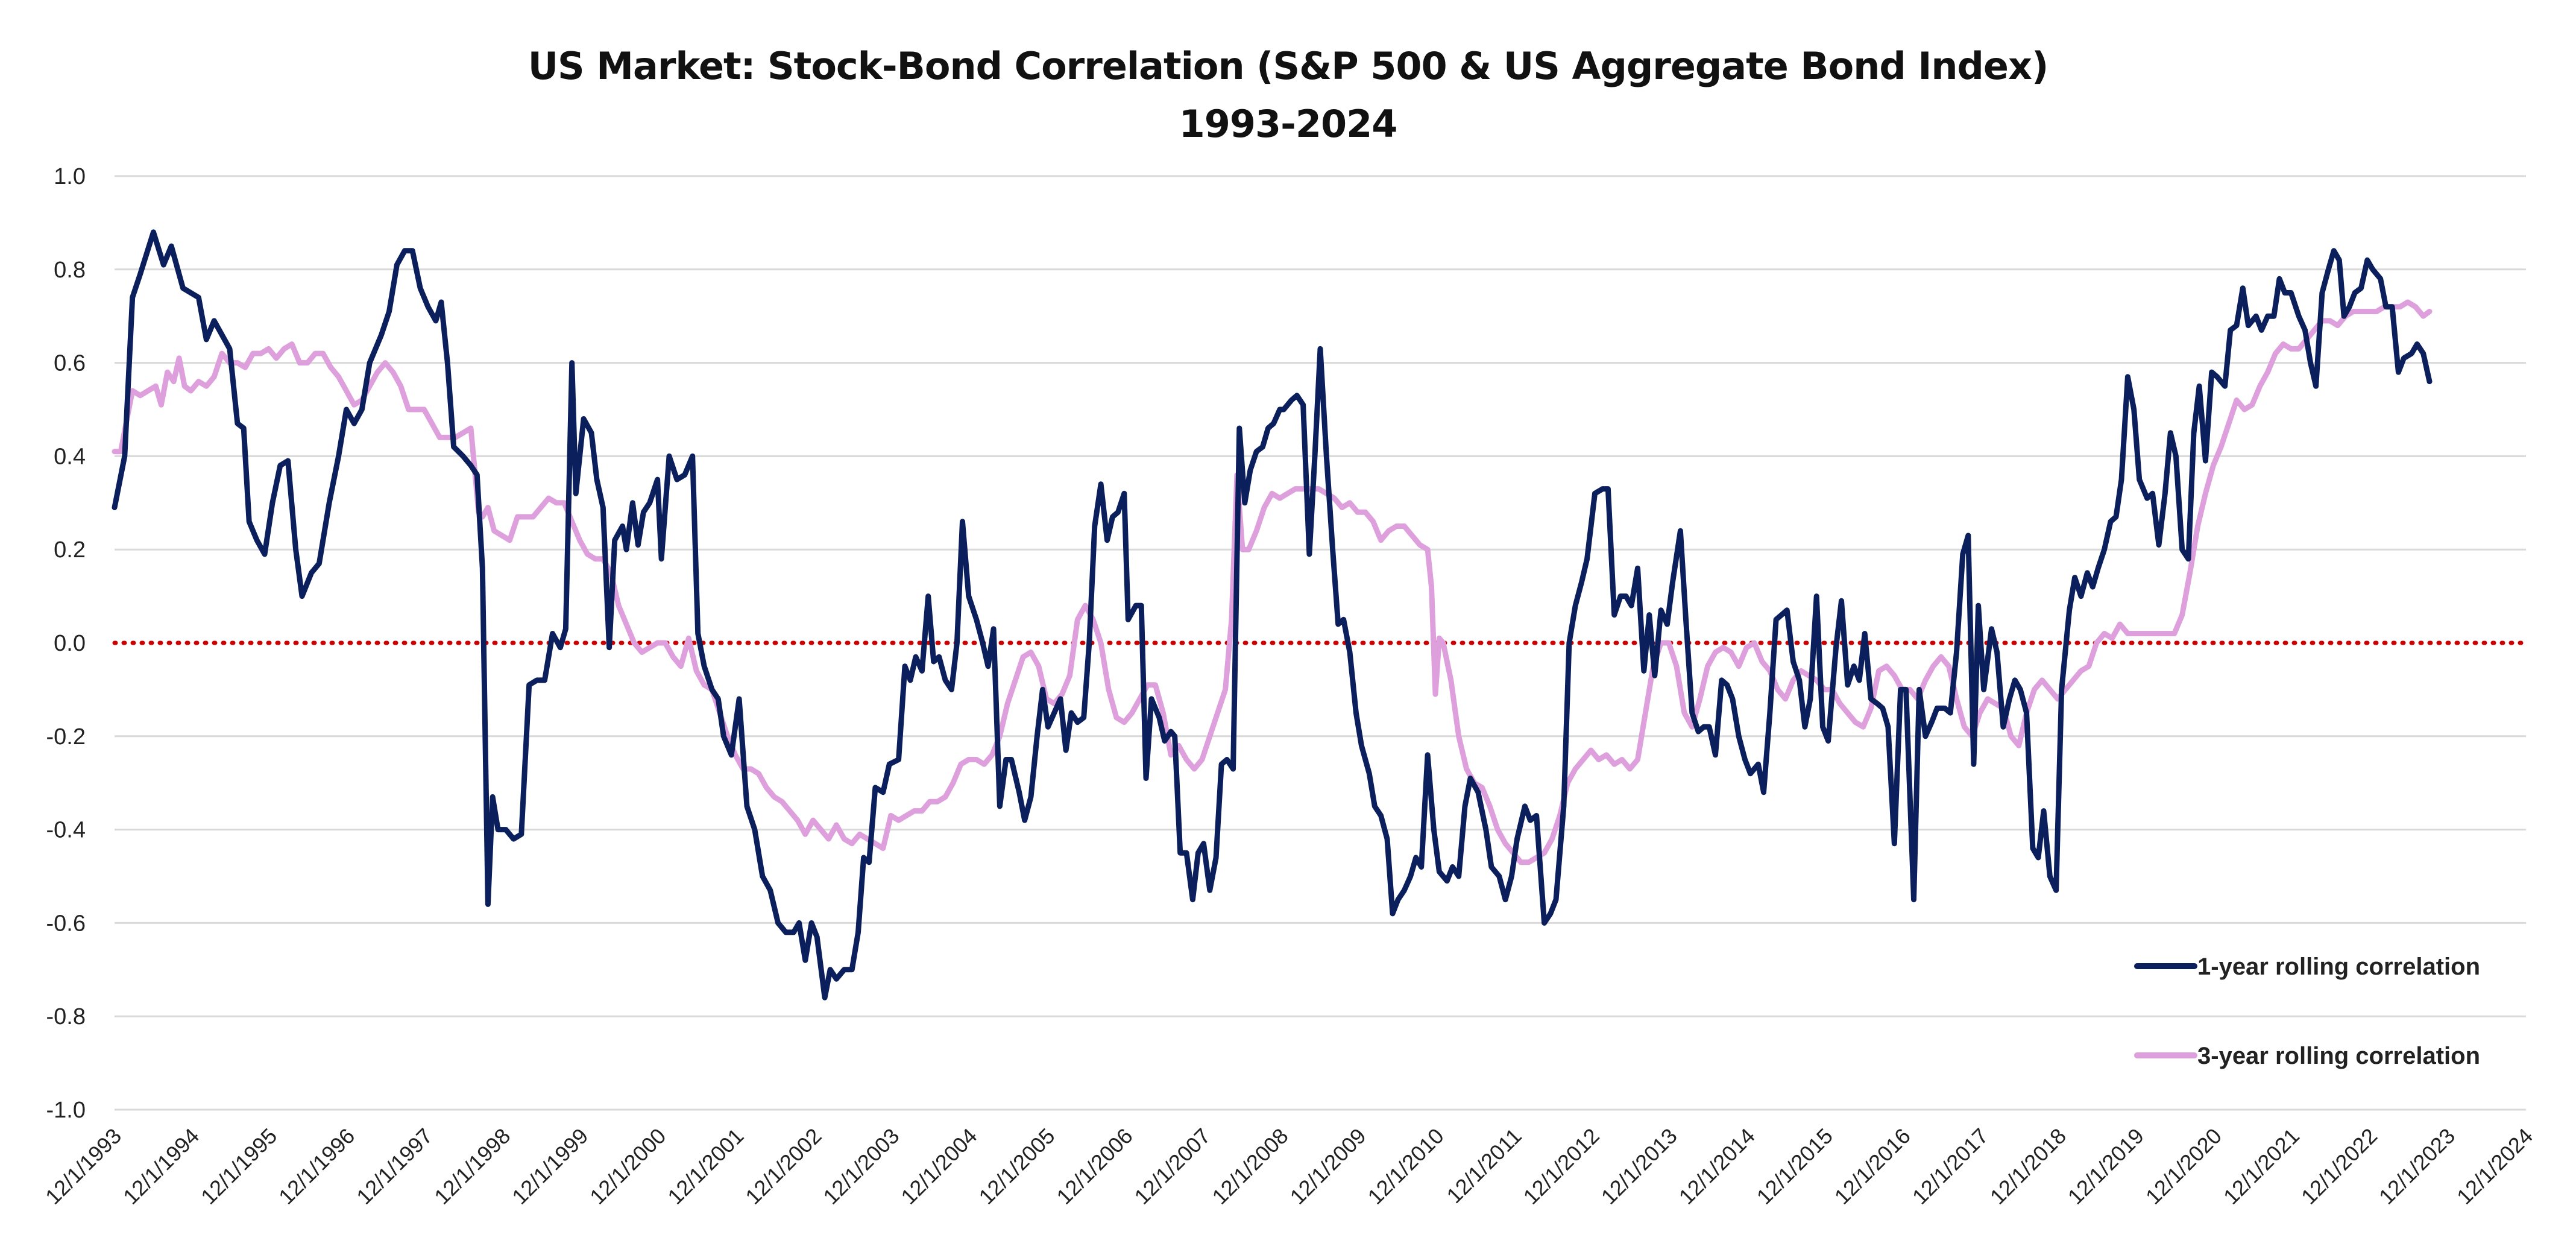 The width and height of the screenshot is (2576, 1252). Describe the element at coordinates (70, 456) in the screenshot. I see `y-tick-label: 0.4` at that location.